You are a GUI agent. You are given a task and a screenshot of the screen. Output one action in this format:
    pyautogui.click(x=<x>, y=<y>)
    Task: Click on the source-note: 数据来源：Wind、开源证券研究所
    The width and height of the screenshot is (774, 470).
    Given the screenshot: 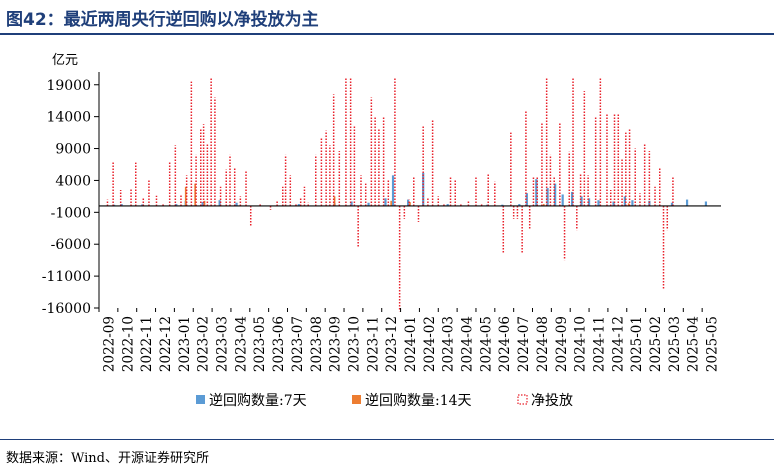 What is the action you would take?
    pyautogui.click(x=107, y=458)
    